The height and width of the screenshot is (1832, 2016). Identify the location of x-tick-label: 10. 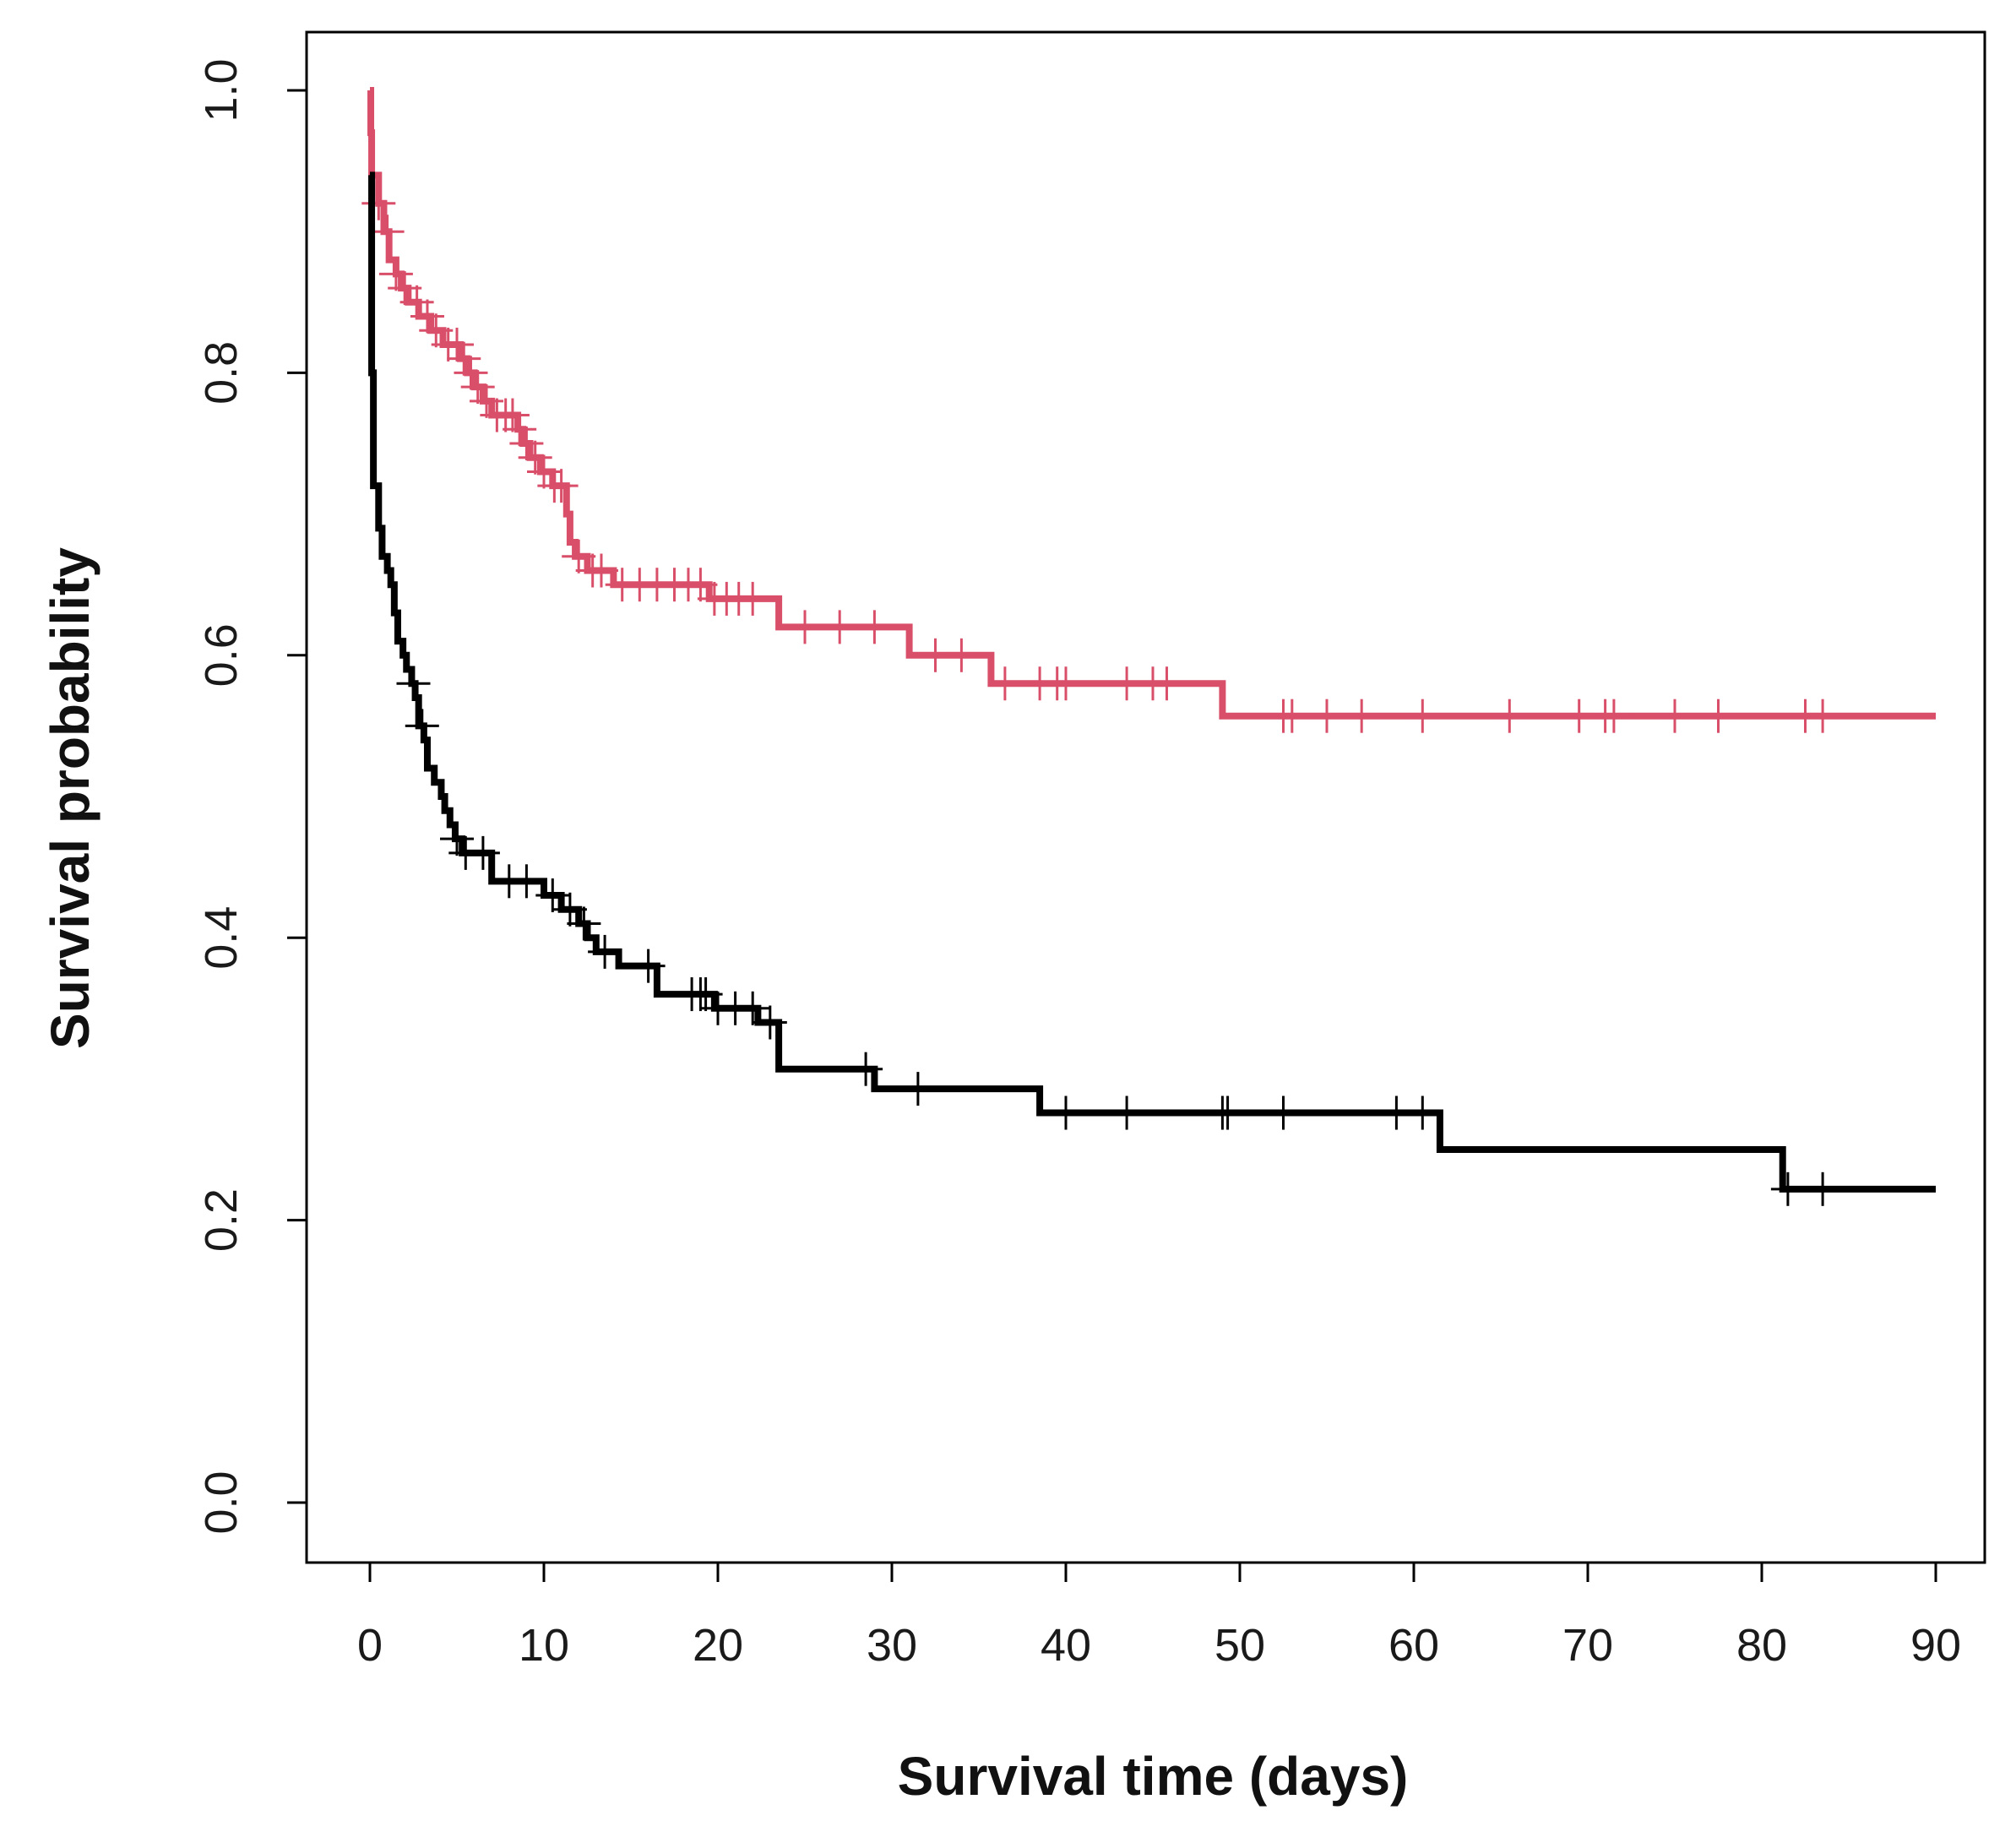
(544, 1645).